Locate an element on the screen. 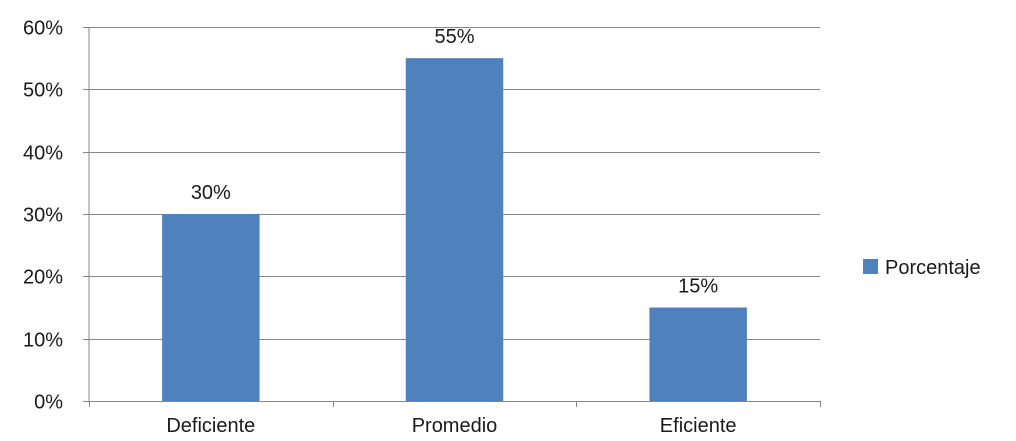 Image resolution: width=1016 pixels, height=441 pixels. legend-label: Porcentaje is located at coordinates (933, 268).